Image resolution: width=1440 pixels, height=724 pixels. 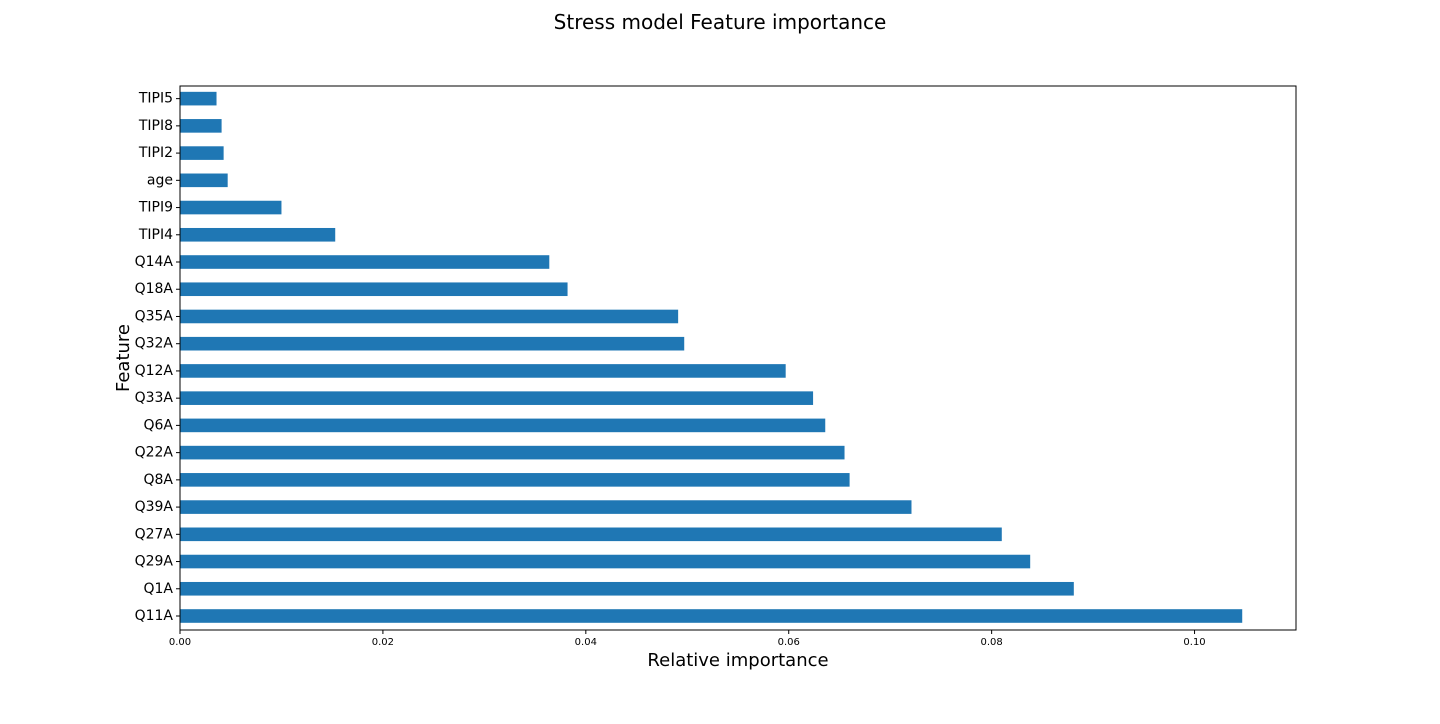 What do you see at coordinates (154, 562) in the screenshot?
I see `y-tick-label: Q29A` at bounding box center [154, 562].